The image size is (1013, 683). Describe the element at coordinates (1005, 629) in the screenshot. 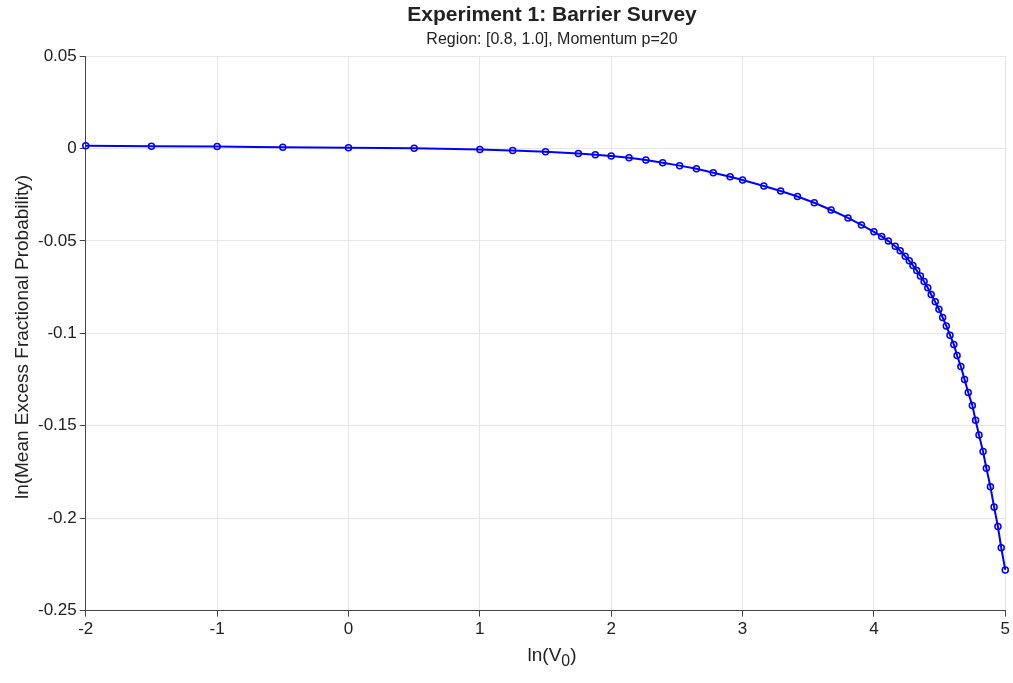

I see `x-tick-label: 5` at that location.